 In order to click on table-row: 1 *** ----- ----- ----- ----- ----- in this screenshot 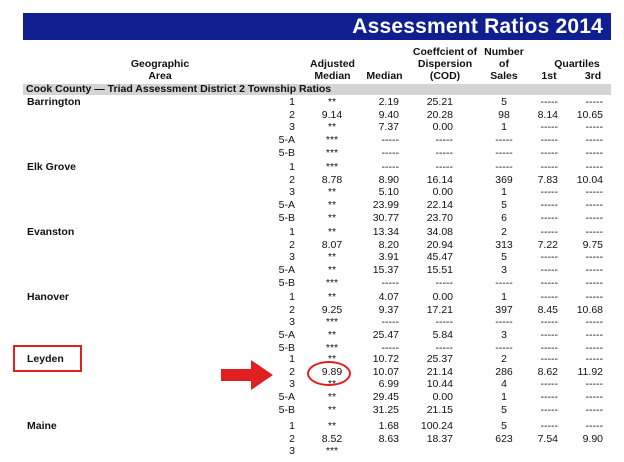, I will do `click(312, 167)`.